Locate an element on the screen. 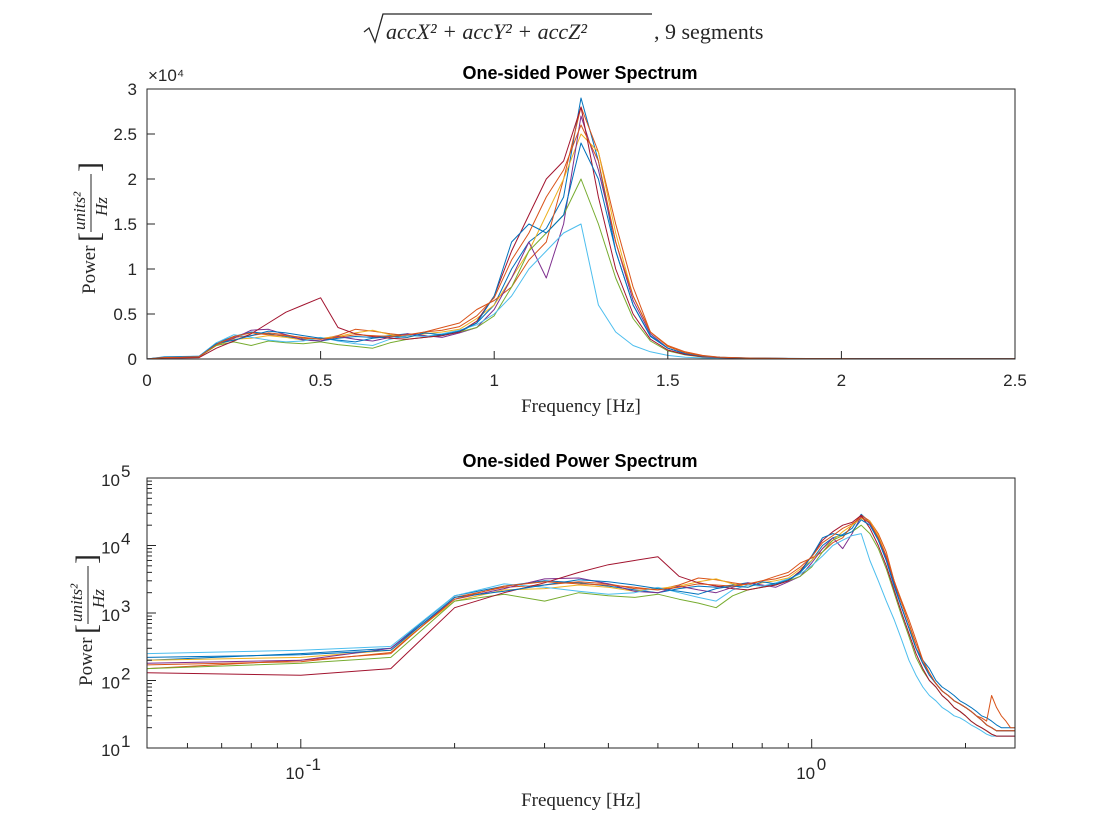  bottom-x-axis-label: Frequency [Hz] is located at coordinates (581, 800).